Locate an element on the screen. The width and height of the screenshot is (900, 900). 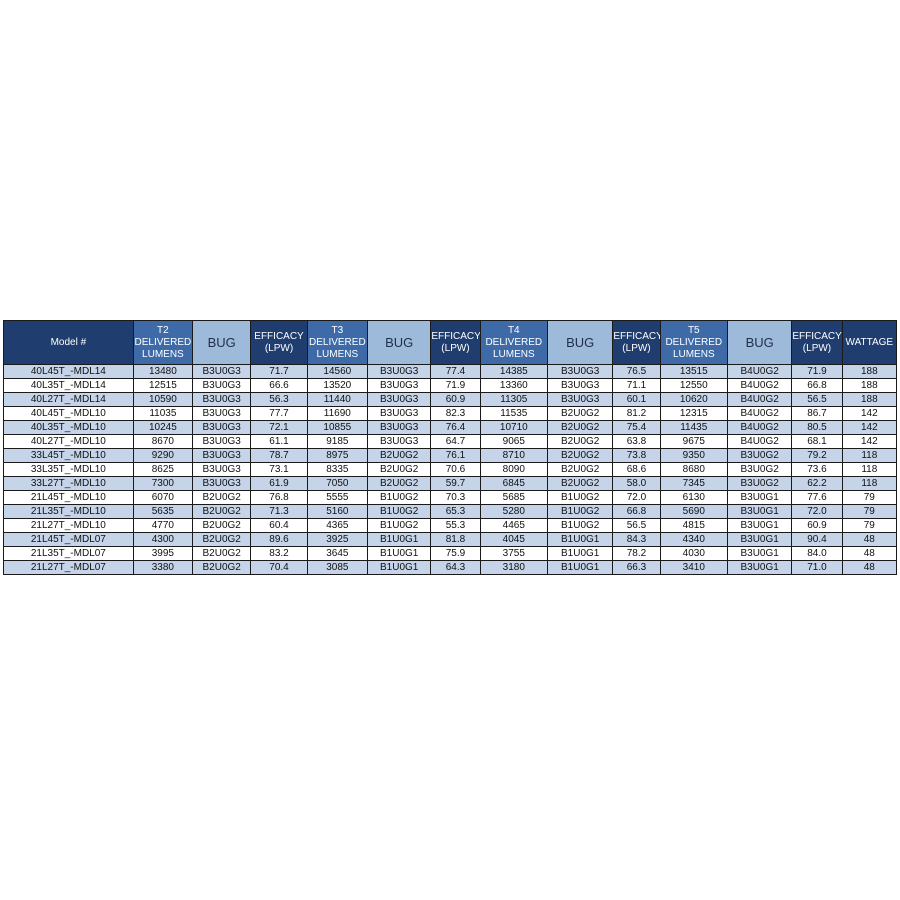
cell-t3-efficacy: 60.9 is located at coordinates (455, 399).